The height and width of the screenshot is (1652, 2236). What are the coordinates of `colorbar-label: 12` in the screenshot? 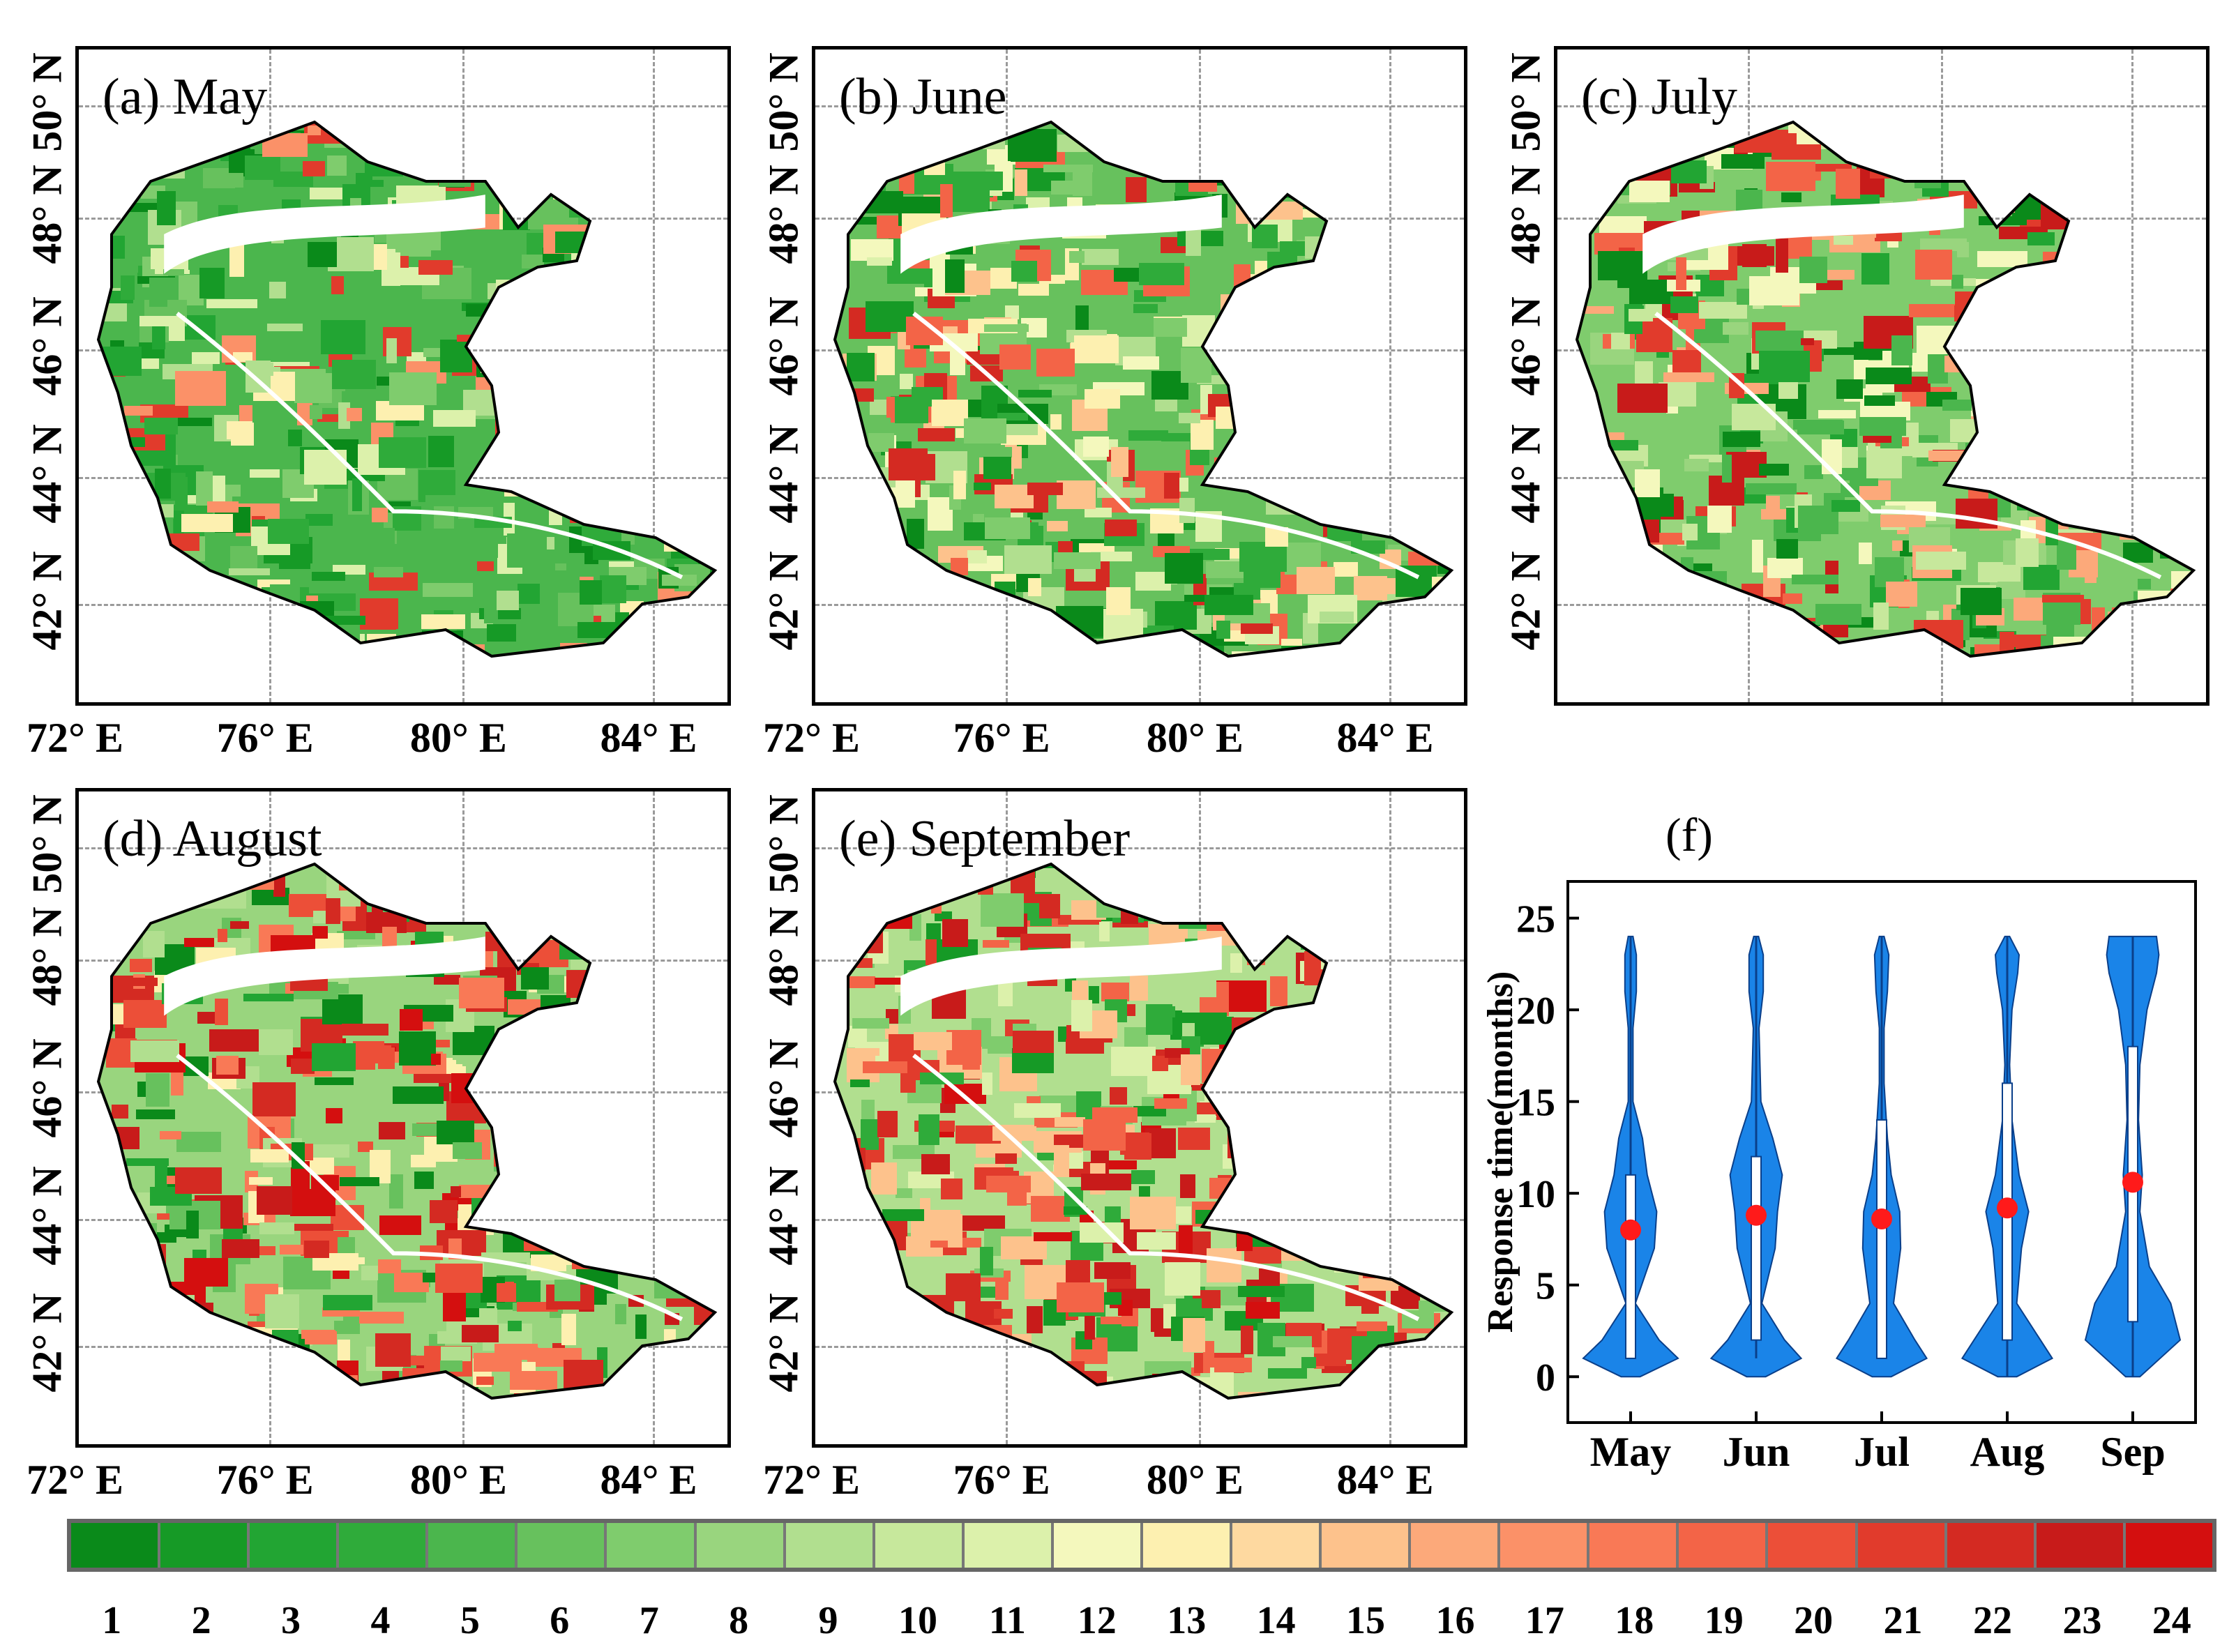 It's located at (1097, 1620).